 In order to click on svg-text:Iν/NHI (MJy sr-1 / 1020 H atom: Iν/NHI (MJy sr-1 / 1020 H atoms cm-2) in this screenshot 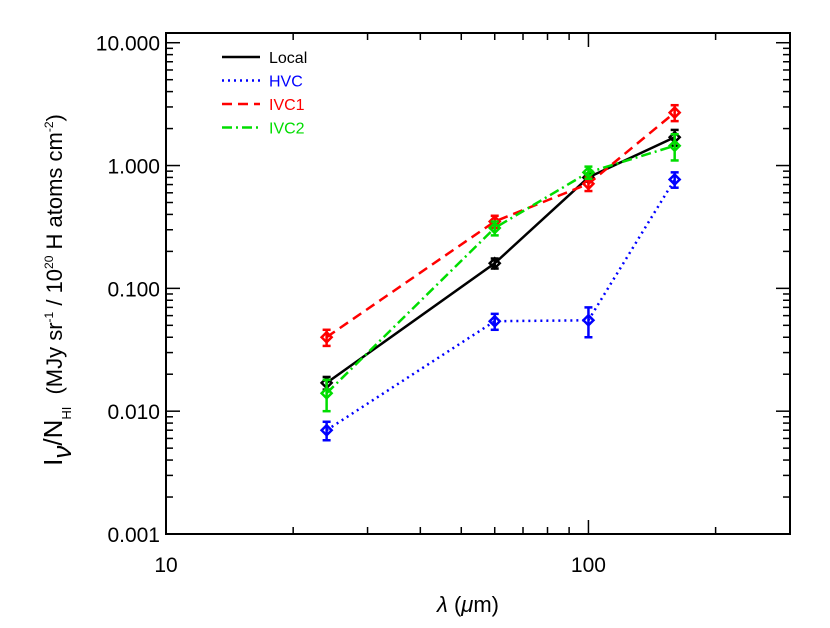, I will do `click(57, 290)`.